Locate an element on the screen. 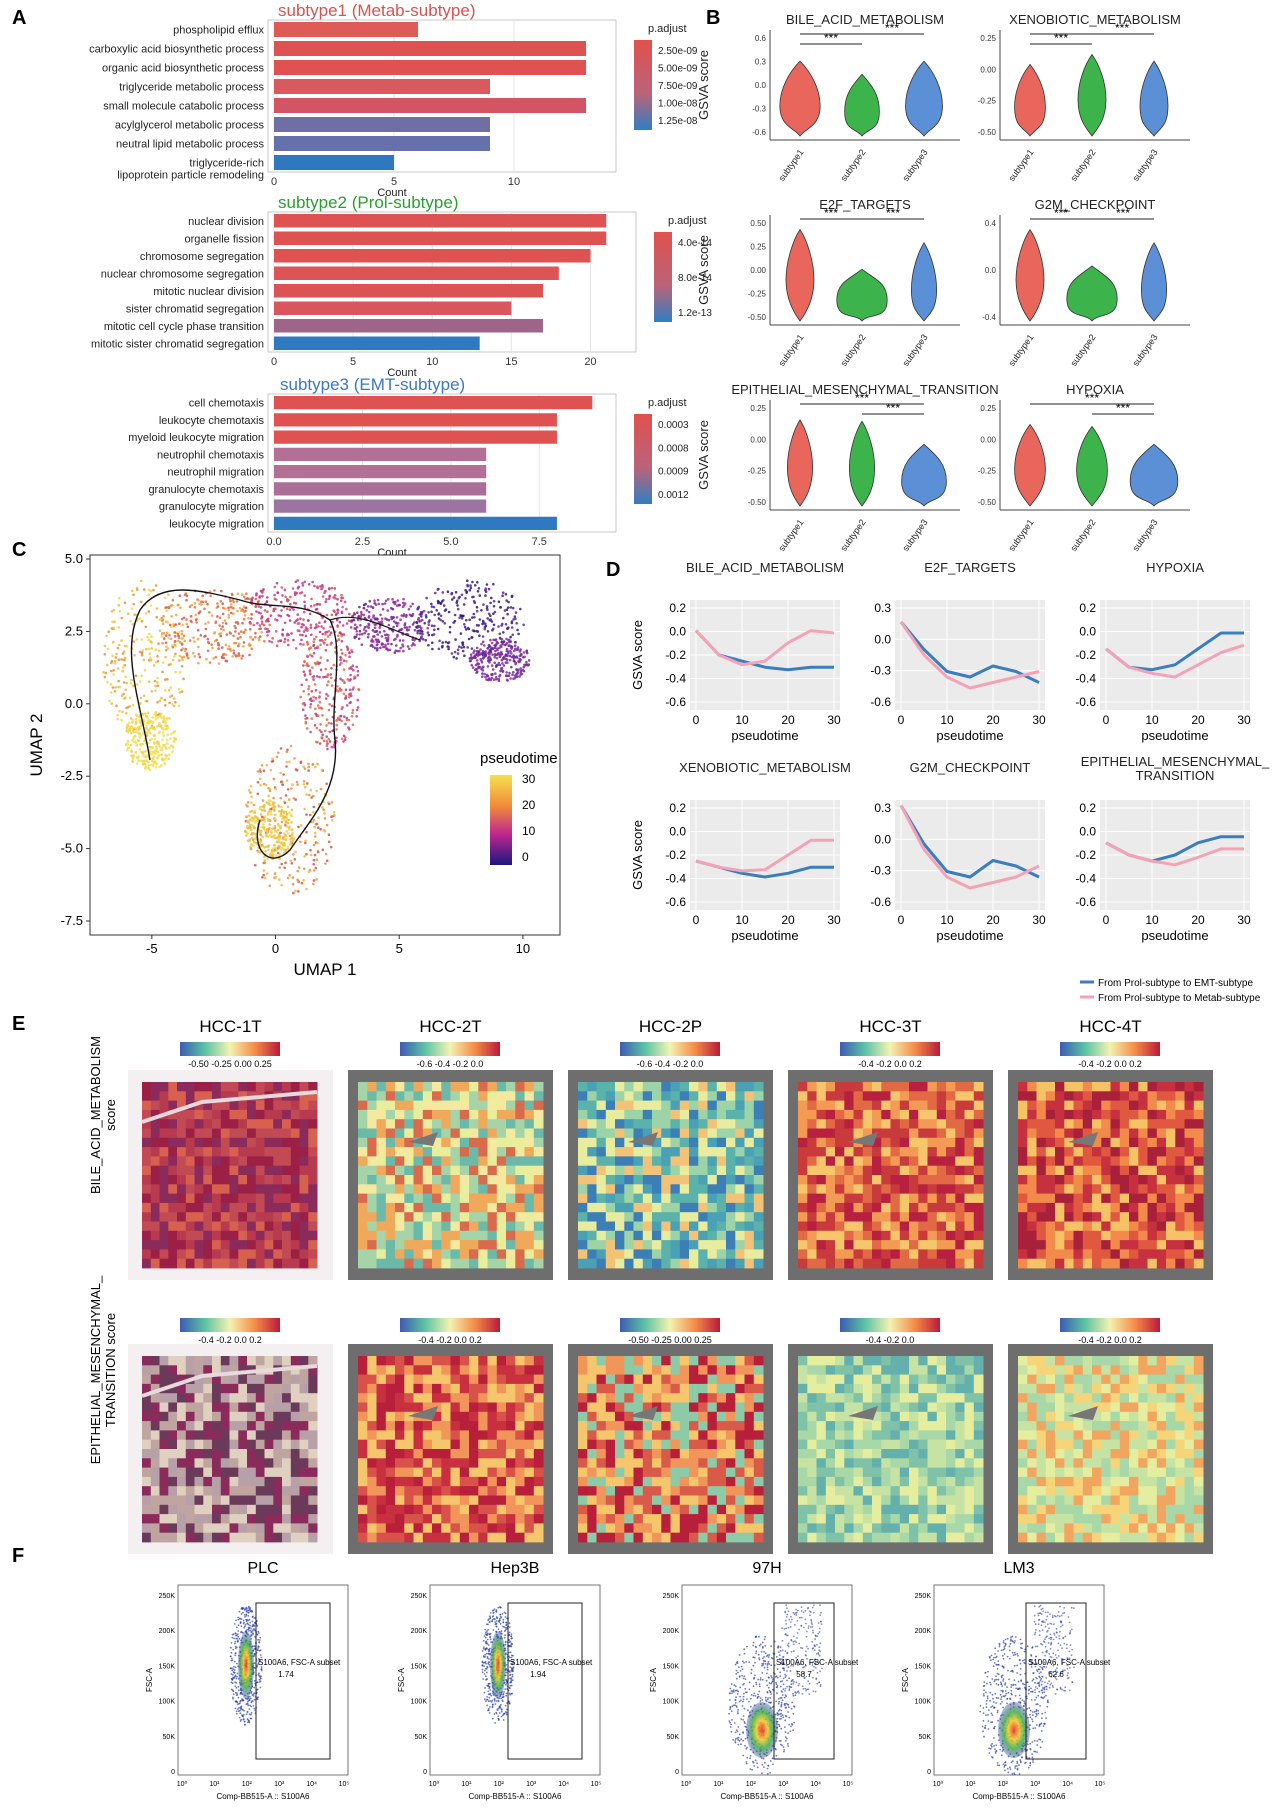 The image size is (1280, 1818). tick-label: 0 is located at coordinates (275, 948).